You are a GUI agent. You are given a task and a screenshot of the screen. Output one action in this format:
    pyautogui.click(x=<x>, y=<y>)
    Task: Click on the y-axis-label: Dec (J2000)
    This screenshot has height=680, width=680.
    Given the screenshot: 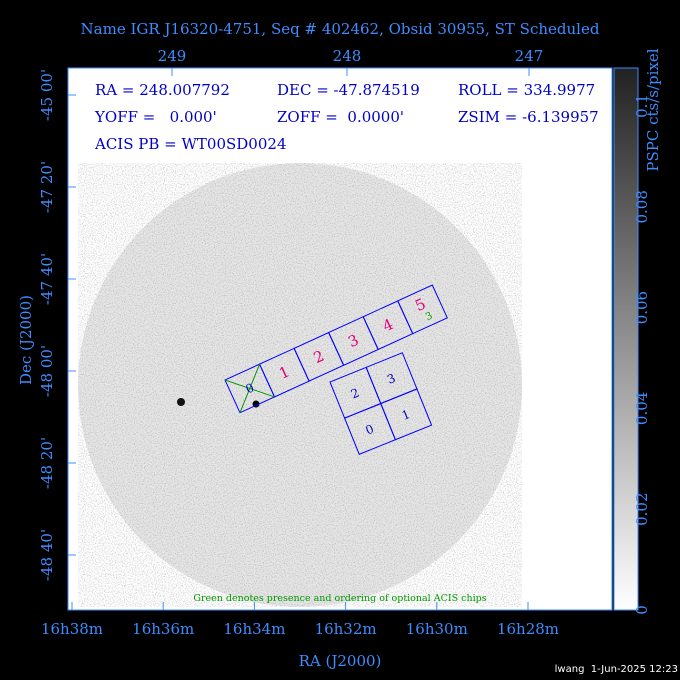 What is the action you would take?
    pyautogui.click(x=26, y=340)
    